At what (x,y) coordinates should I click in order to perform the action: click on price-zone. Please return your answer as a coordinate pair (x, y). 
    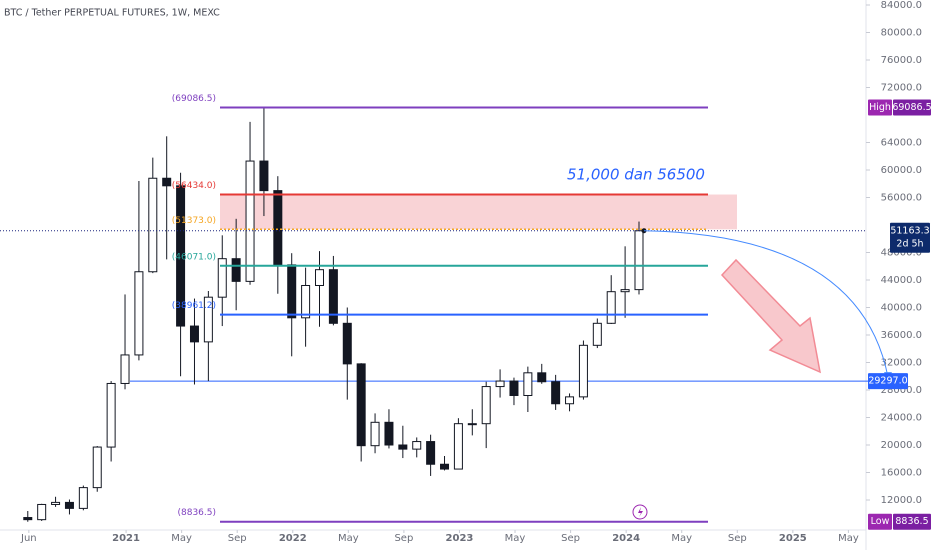
    Looking at the image, I should click on (478, 212).